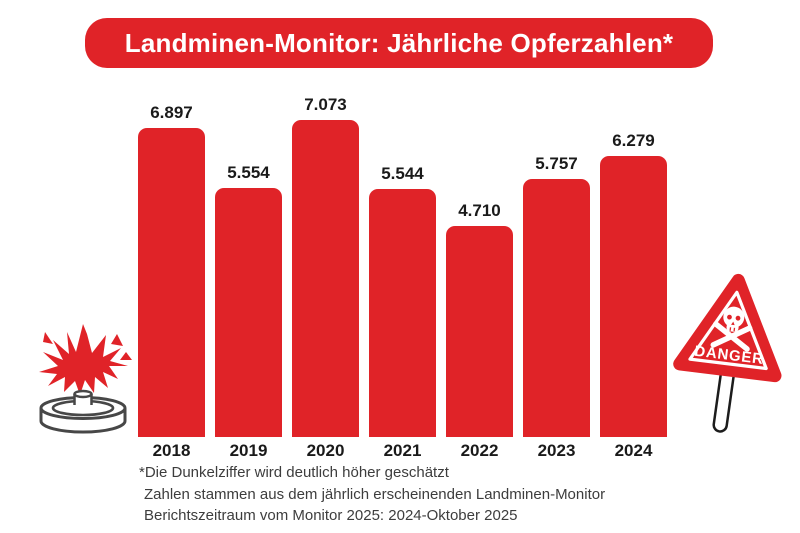  I want to click on x-axis-label: 2020, so click(325, 450).